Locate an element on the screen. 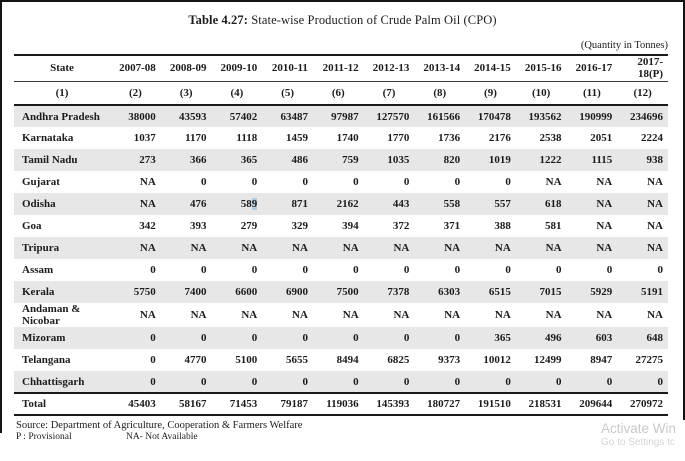 This screenshot has width=685, height=461. value-cell: 443 is located at coordinates (401, 204).